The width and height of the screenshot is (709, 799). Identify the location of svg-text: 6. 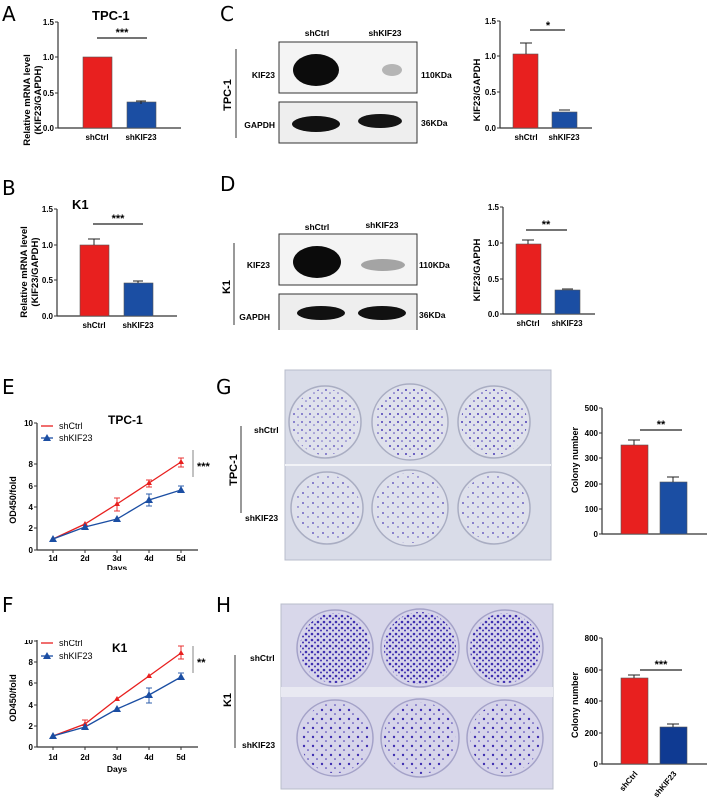
(31, 683).